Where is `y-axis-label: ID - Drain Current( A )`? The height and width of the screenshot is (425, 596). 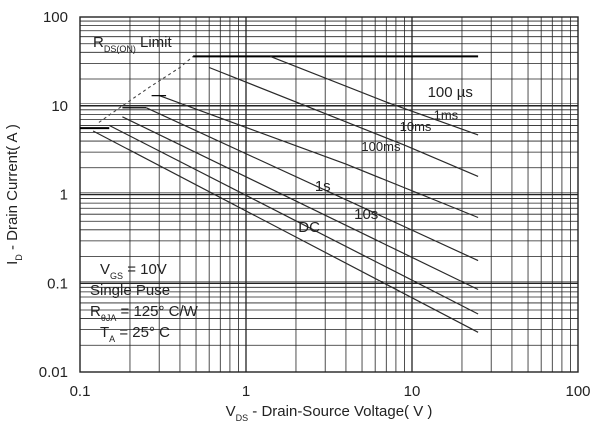
y-axis-label: ID - Drain Current( A ) is located at coordinates (14, 194).